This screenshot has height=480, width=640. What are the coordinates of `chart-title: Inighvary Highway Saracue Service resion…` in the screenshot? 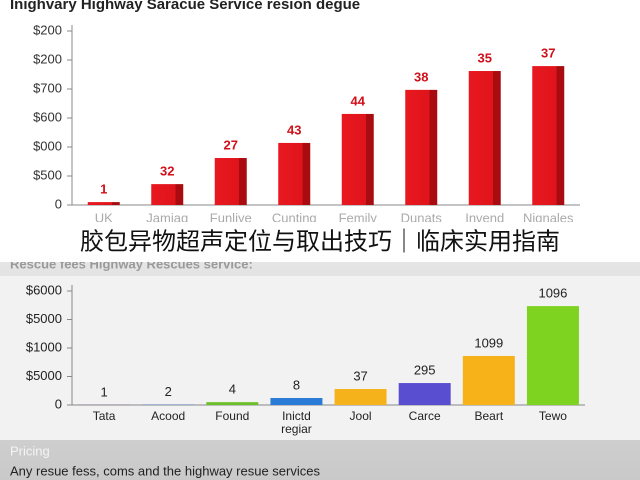 It's located at (185, 6).